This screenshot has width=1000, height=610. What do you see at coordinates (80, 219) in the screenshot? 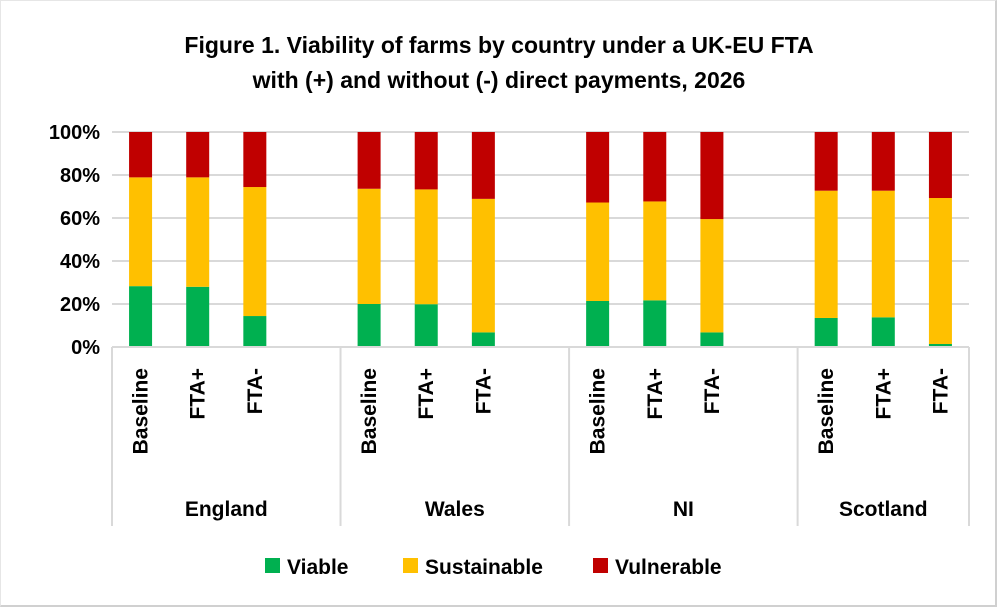
I see `y-tick-label: 60%` at bounding box center [80, 219].